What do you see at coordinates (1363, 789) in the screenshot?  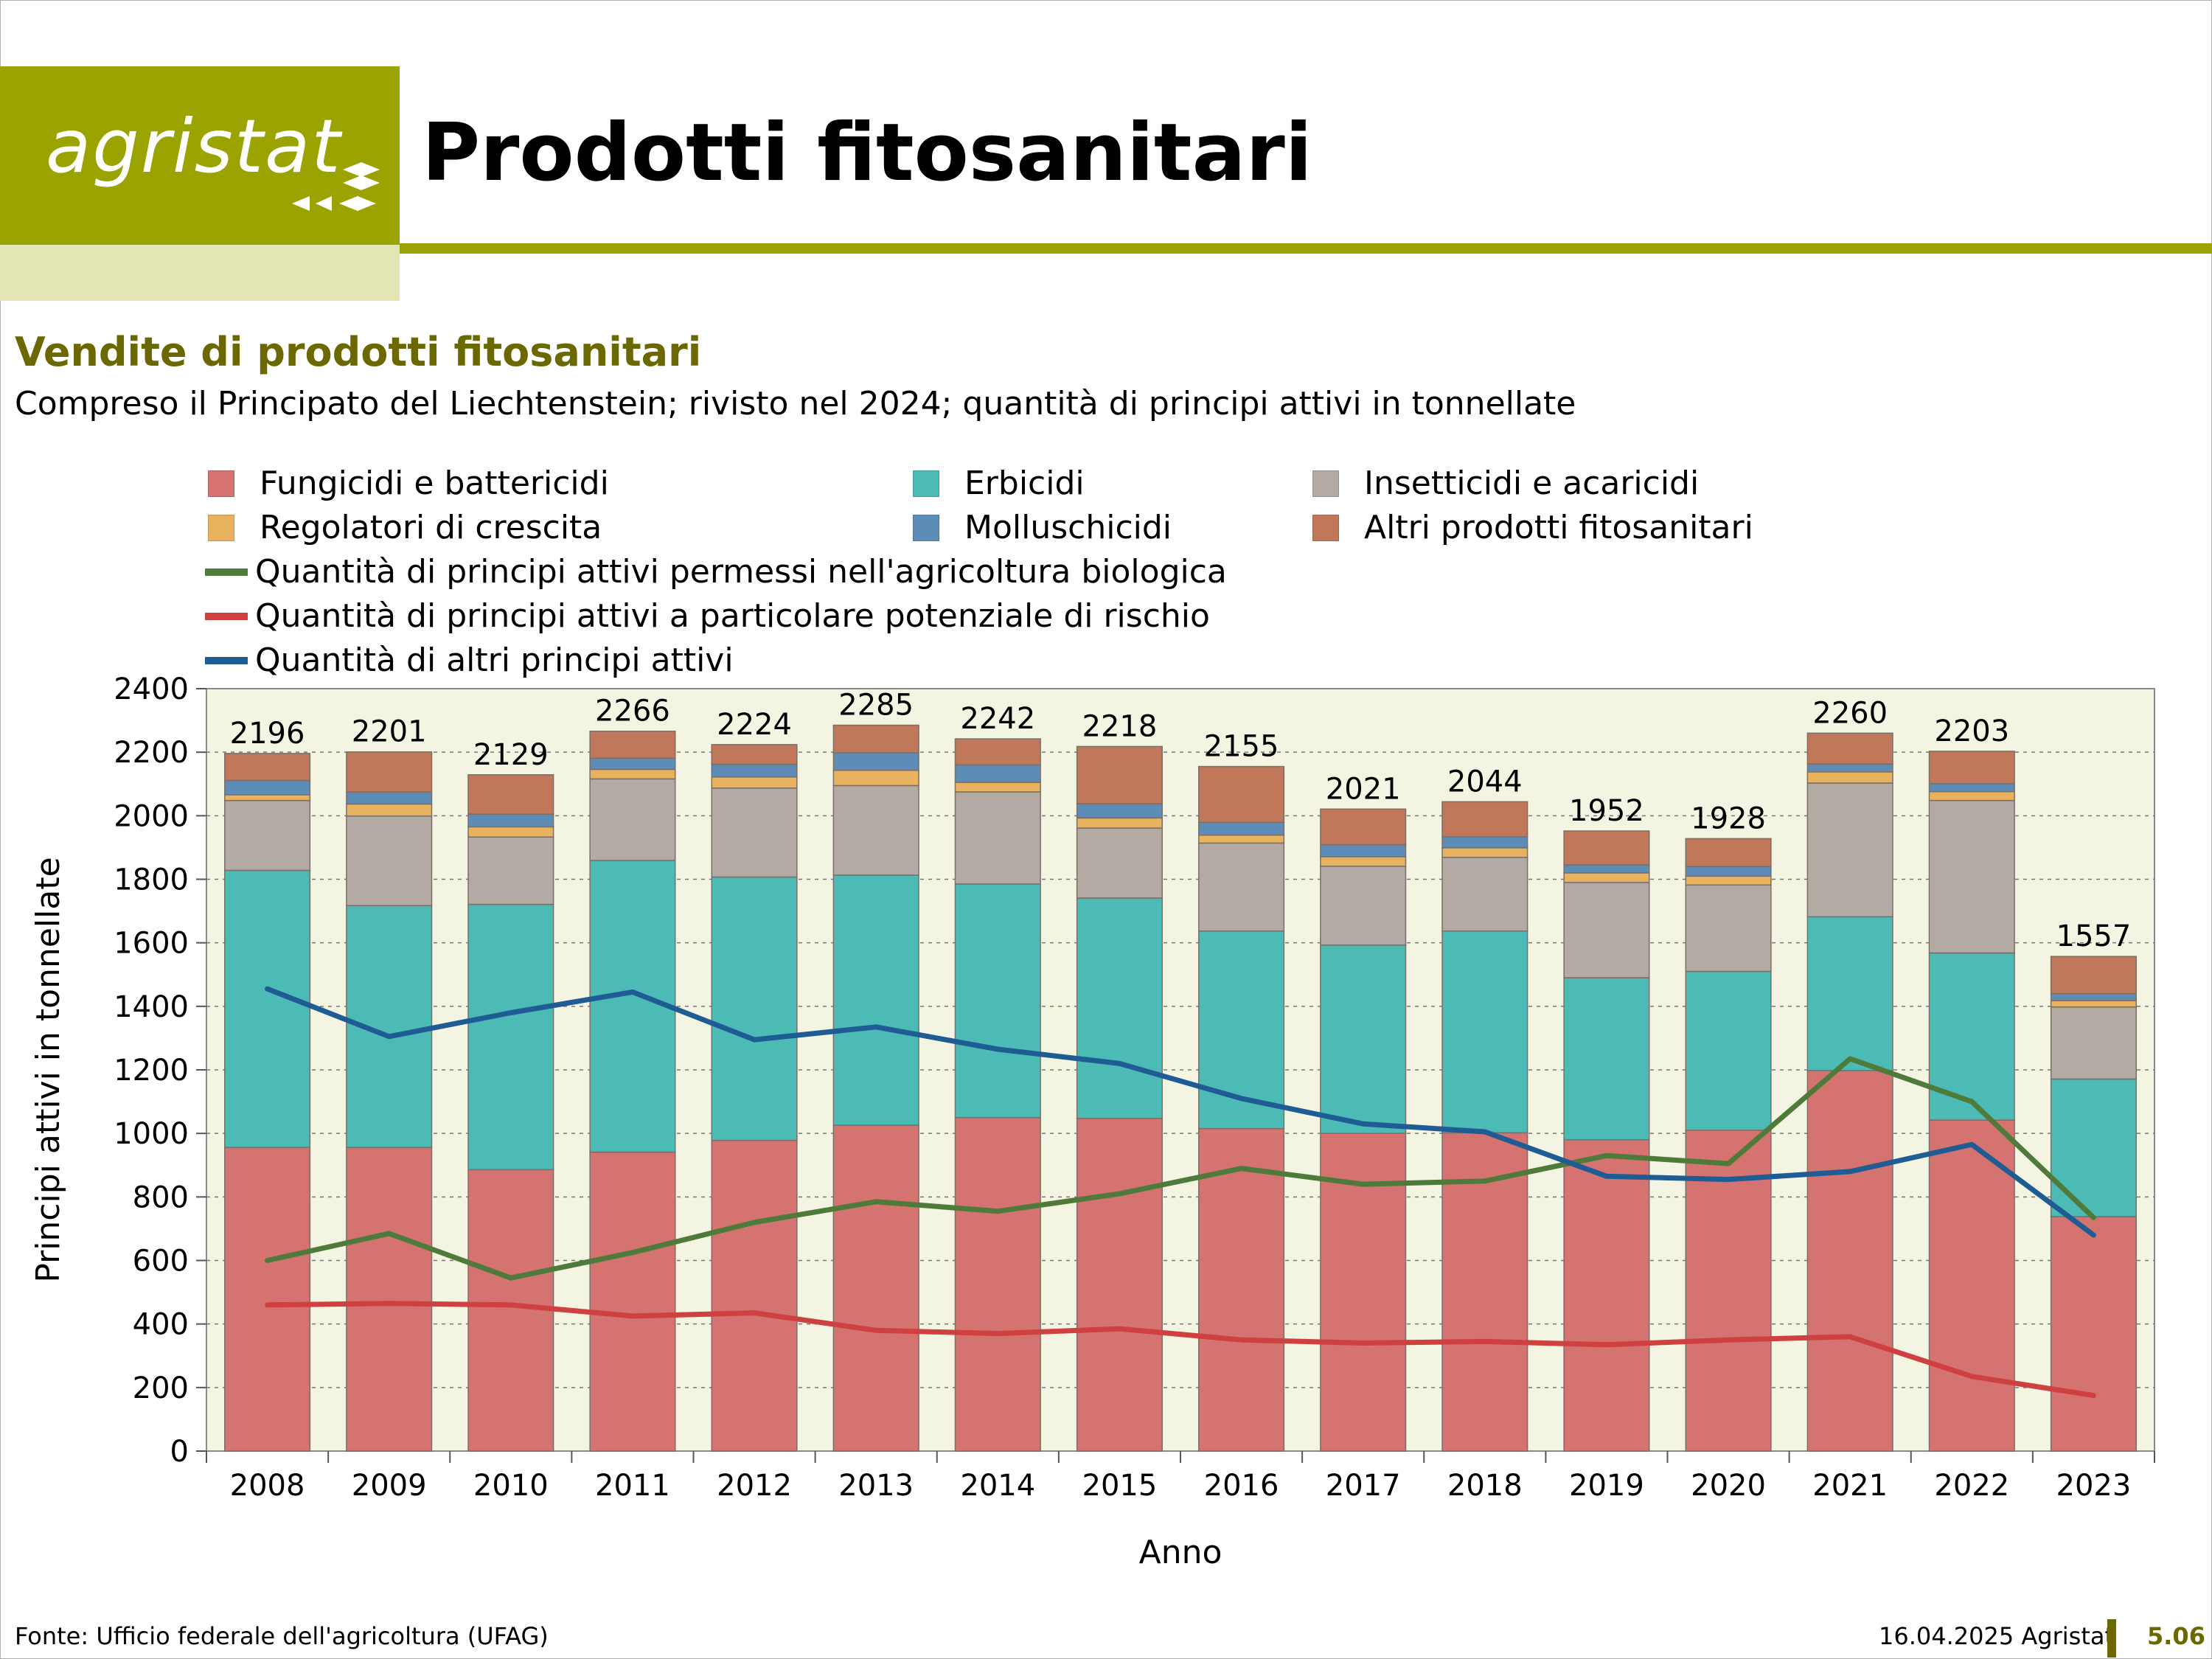 I see `total-label: 2021` at bounding box center [1363, 789].